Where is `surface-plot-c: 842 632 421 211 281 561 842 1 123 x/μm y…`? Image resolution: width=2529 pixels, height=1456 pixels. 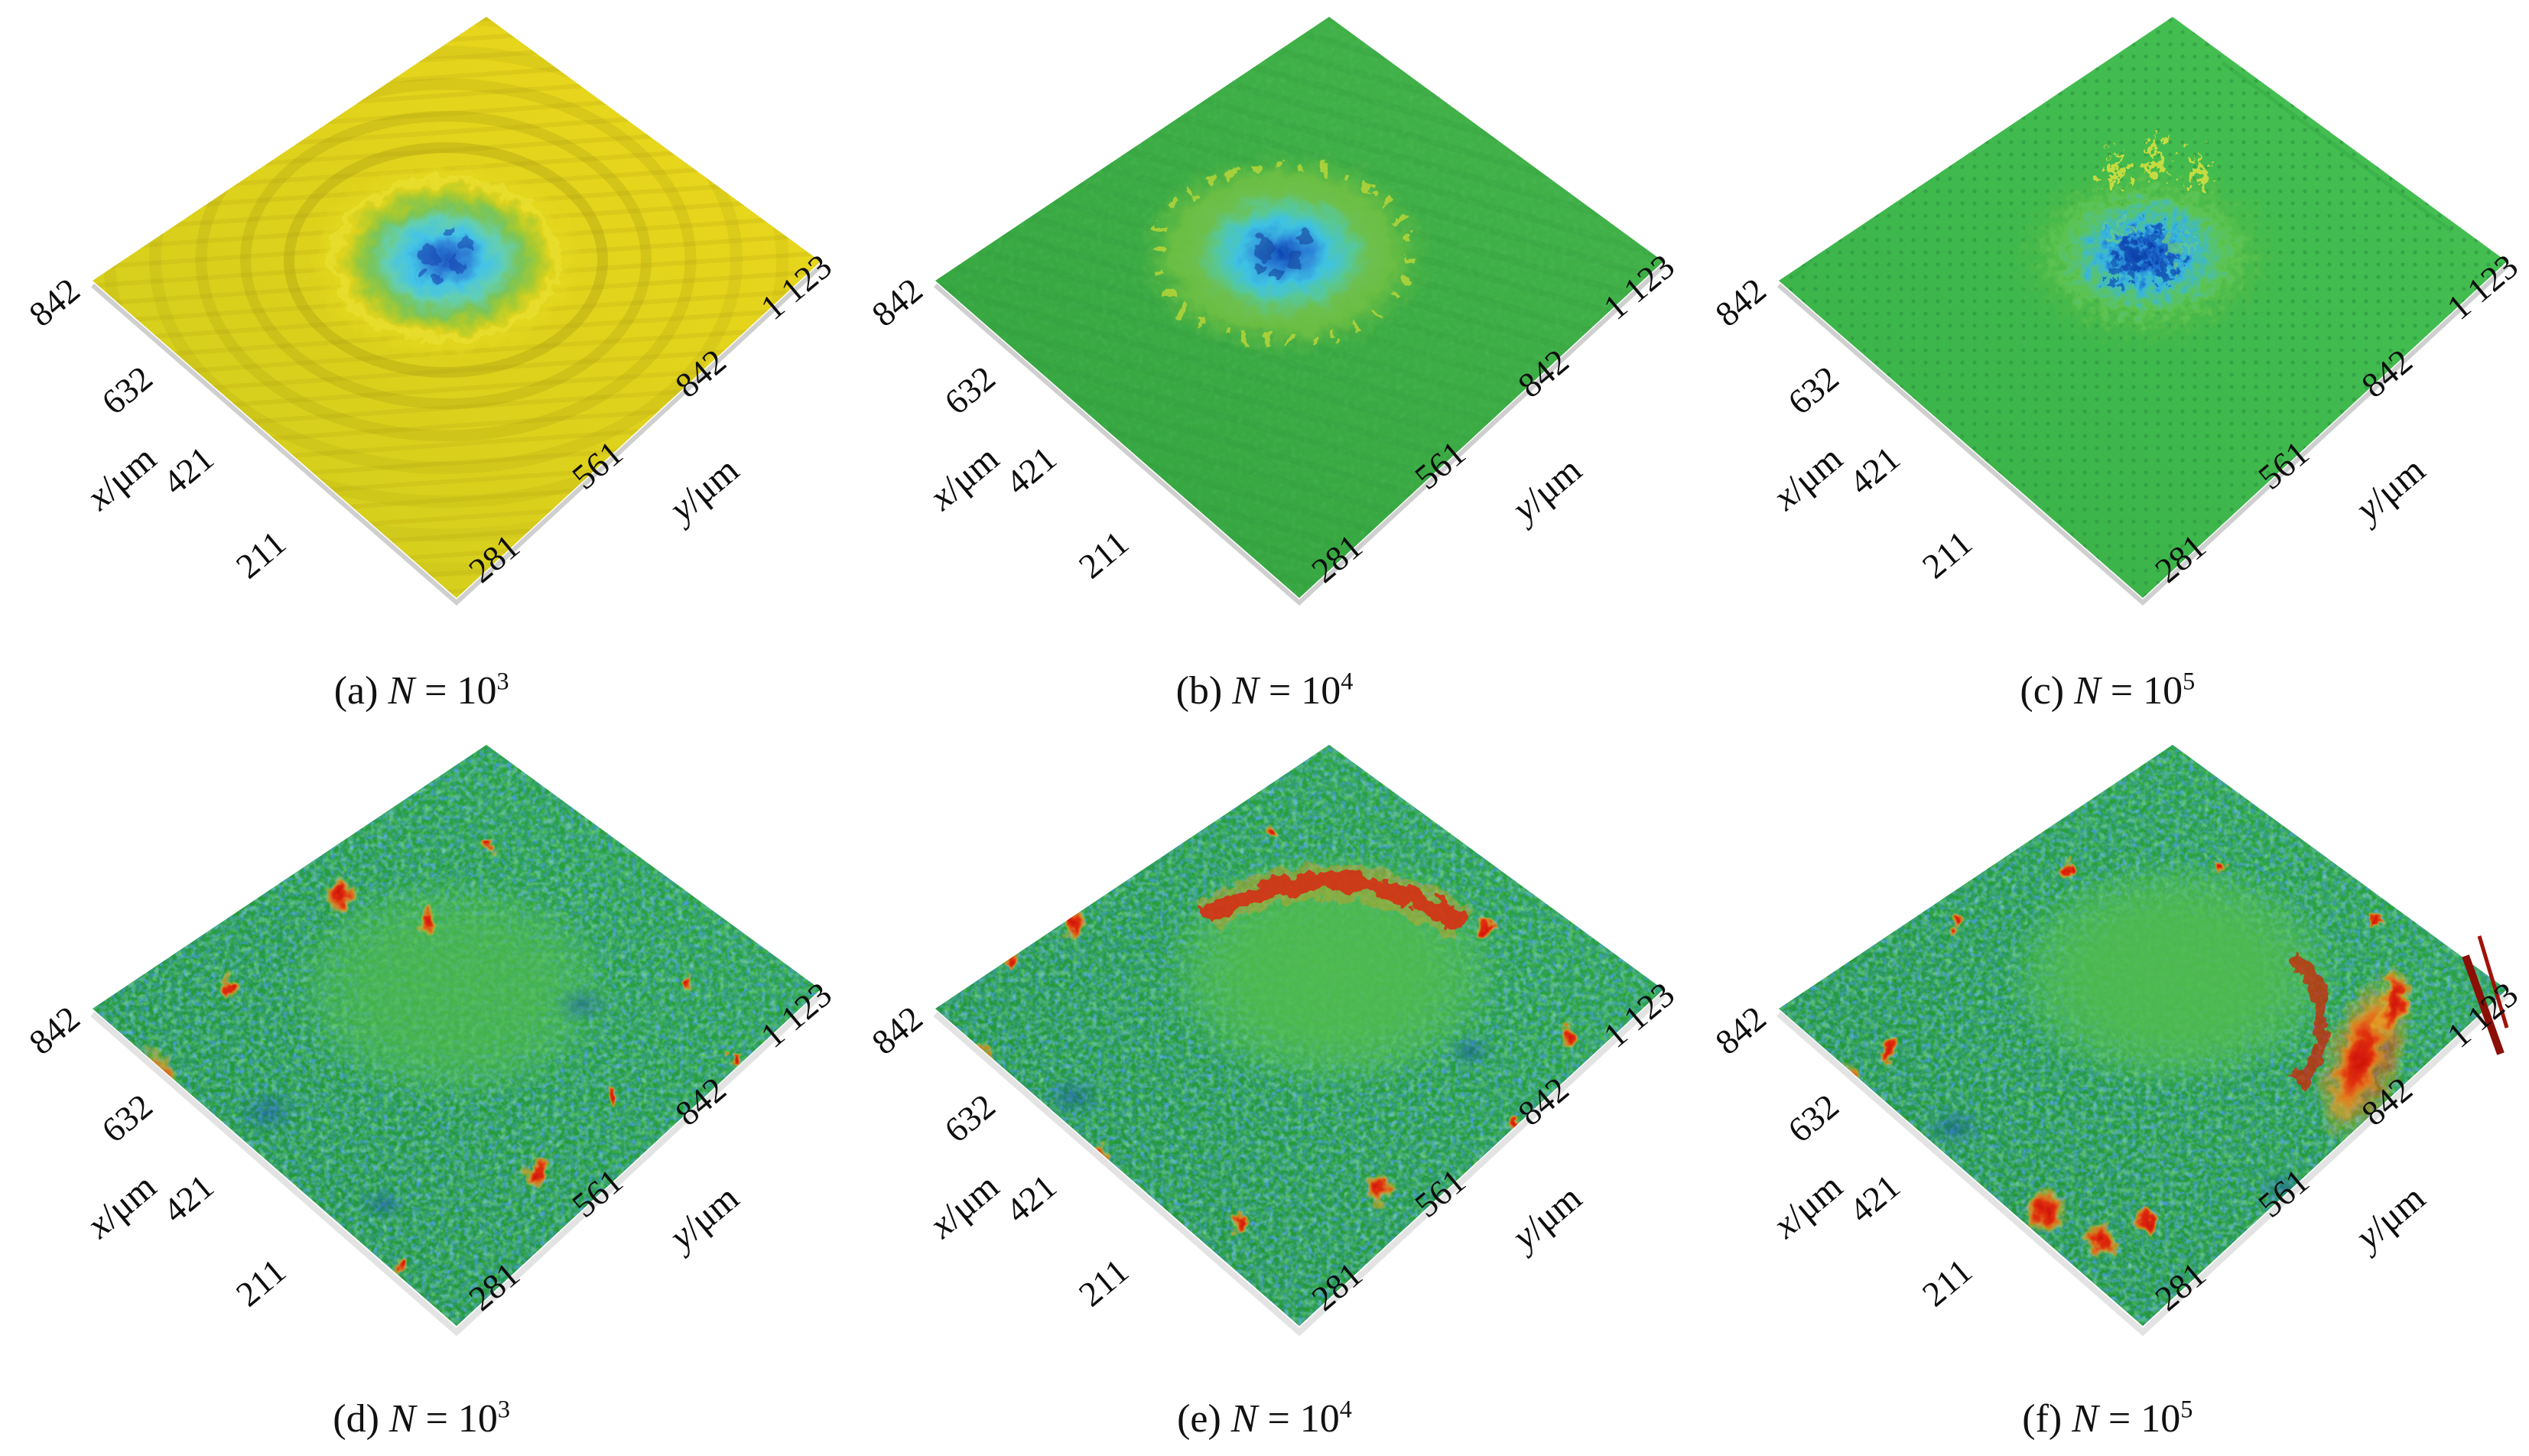
surface-plot-c: 842 632 421 211 281 561 842 1 123 x/μm y… is located at coordinates (2117, 311).